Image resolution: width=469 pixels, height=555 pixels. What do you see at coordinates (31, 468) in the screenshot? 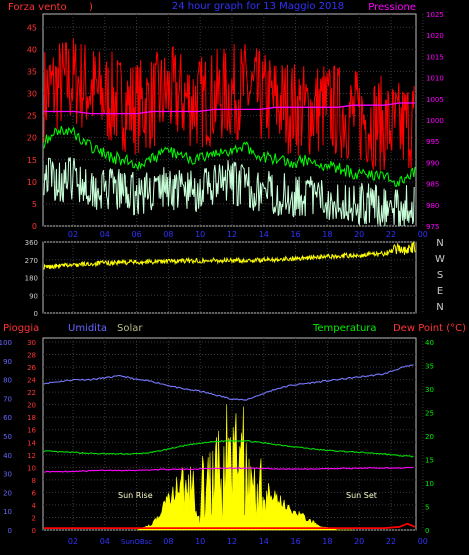
I see `rain-tick-label: 10` at bounding box center [31, 468].